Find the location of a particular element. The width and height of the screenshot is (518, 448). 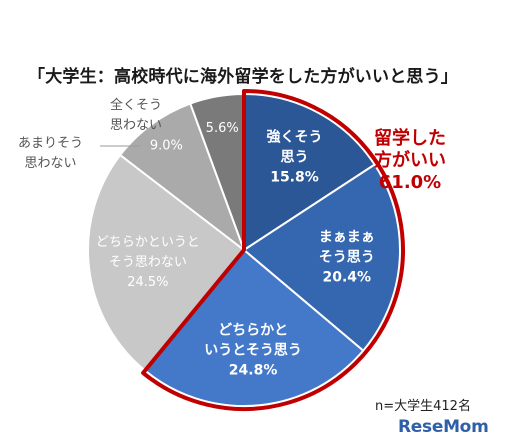

slice-value-label: 5.6% is located at coordinates (222, 128).